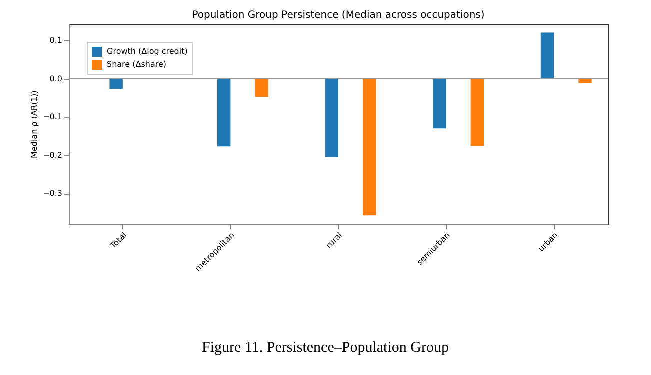 Image resolution: width=651 pixels, height=375 pixels. I want to click on y-tick-label: 0.1, so click(56, 40).